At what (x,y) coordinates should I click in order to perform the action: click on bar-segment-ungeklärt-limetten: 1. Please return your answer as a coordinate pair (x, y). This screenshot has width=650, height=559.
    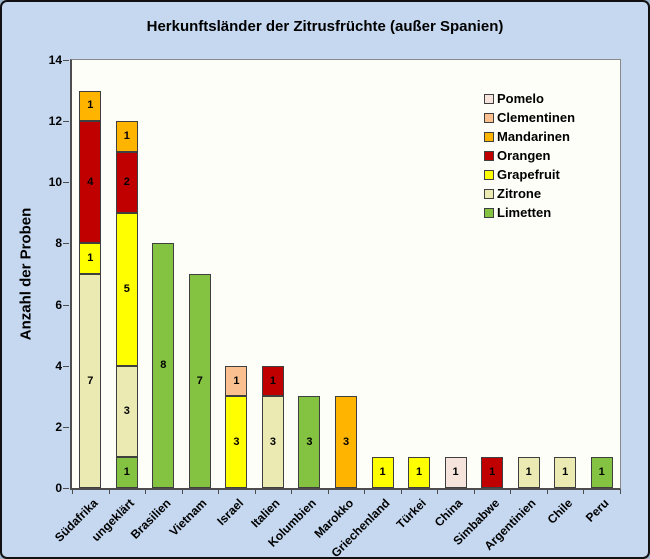
    Looking at the image, I should click on (126, 472).